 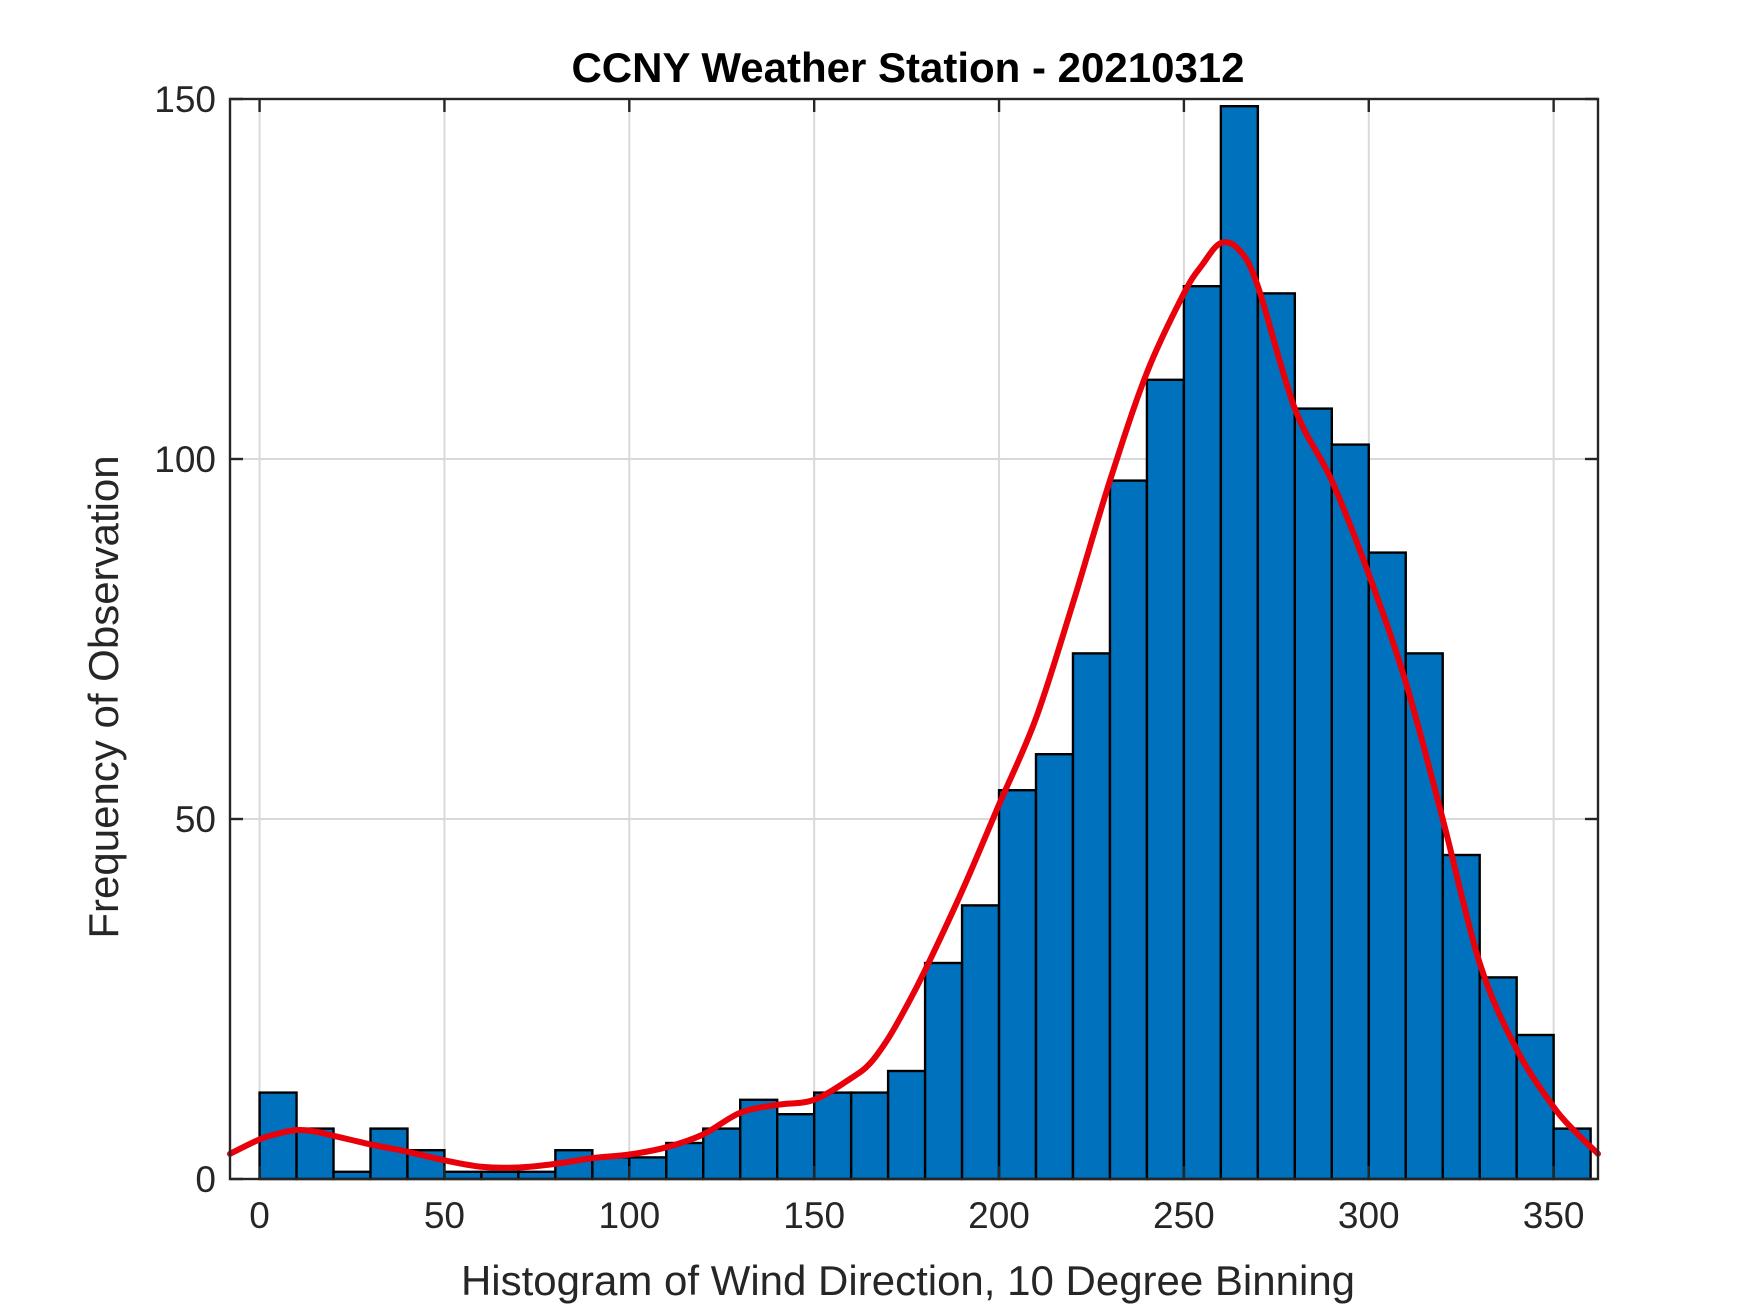 What do you see at coordinates (1554, 1215) in the screenshot?
I see `x-tick-label: 350` at bounding box center [1554, 1215].